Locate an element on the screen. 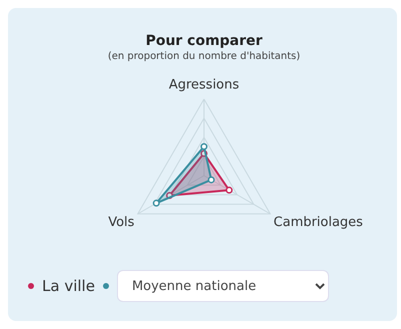 The width and height of the screenshot is (401, 329). spoke-label: Vols is located at coordinates (121, 222).